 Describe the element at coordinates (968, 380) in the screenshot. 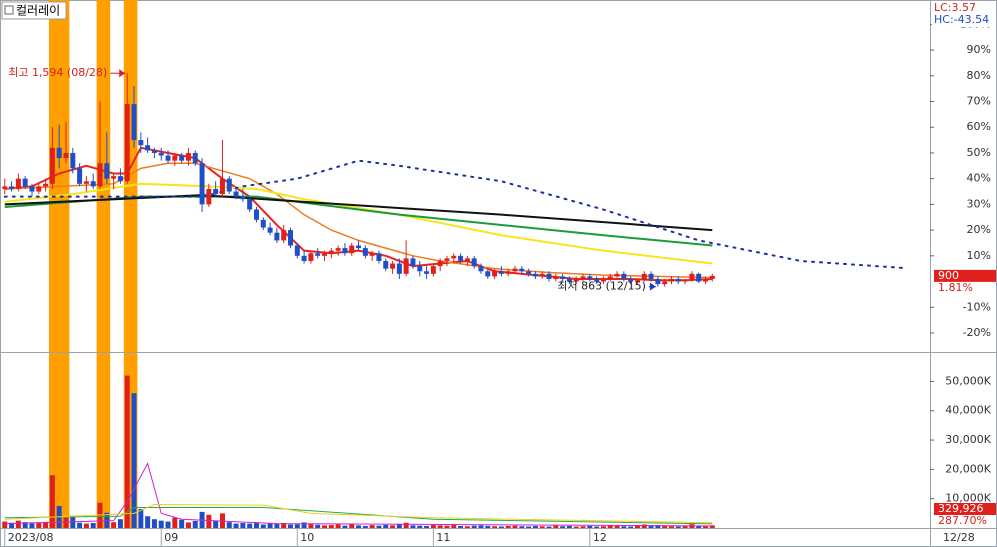

I see `y-tick-label: 50,000K` at that location.